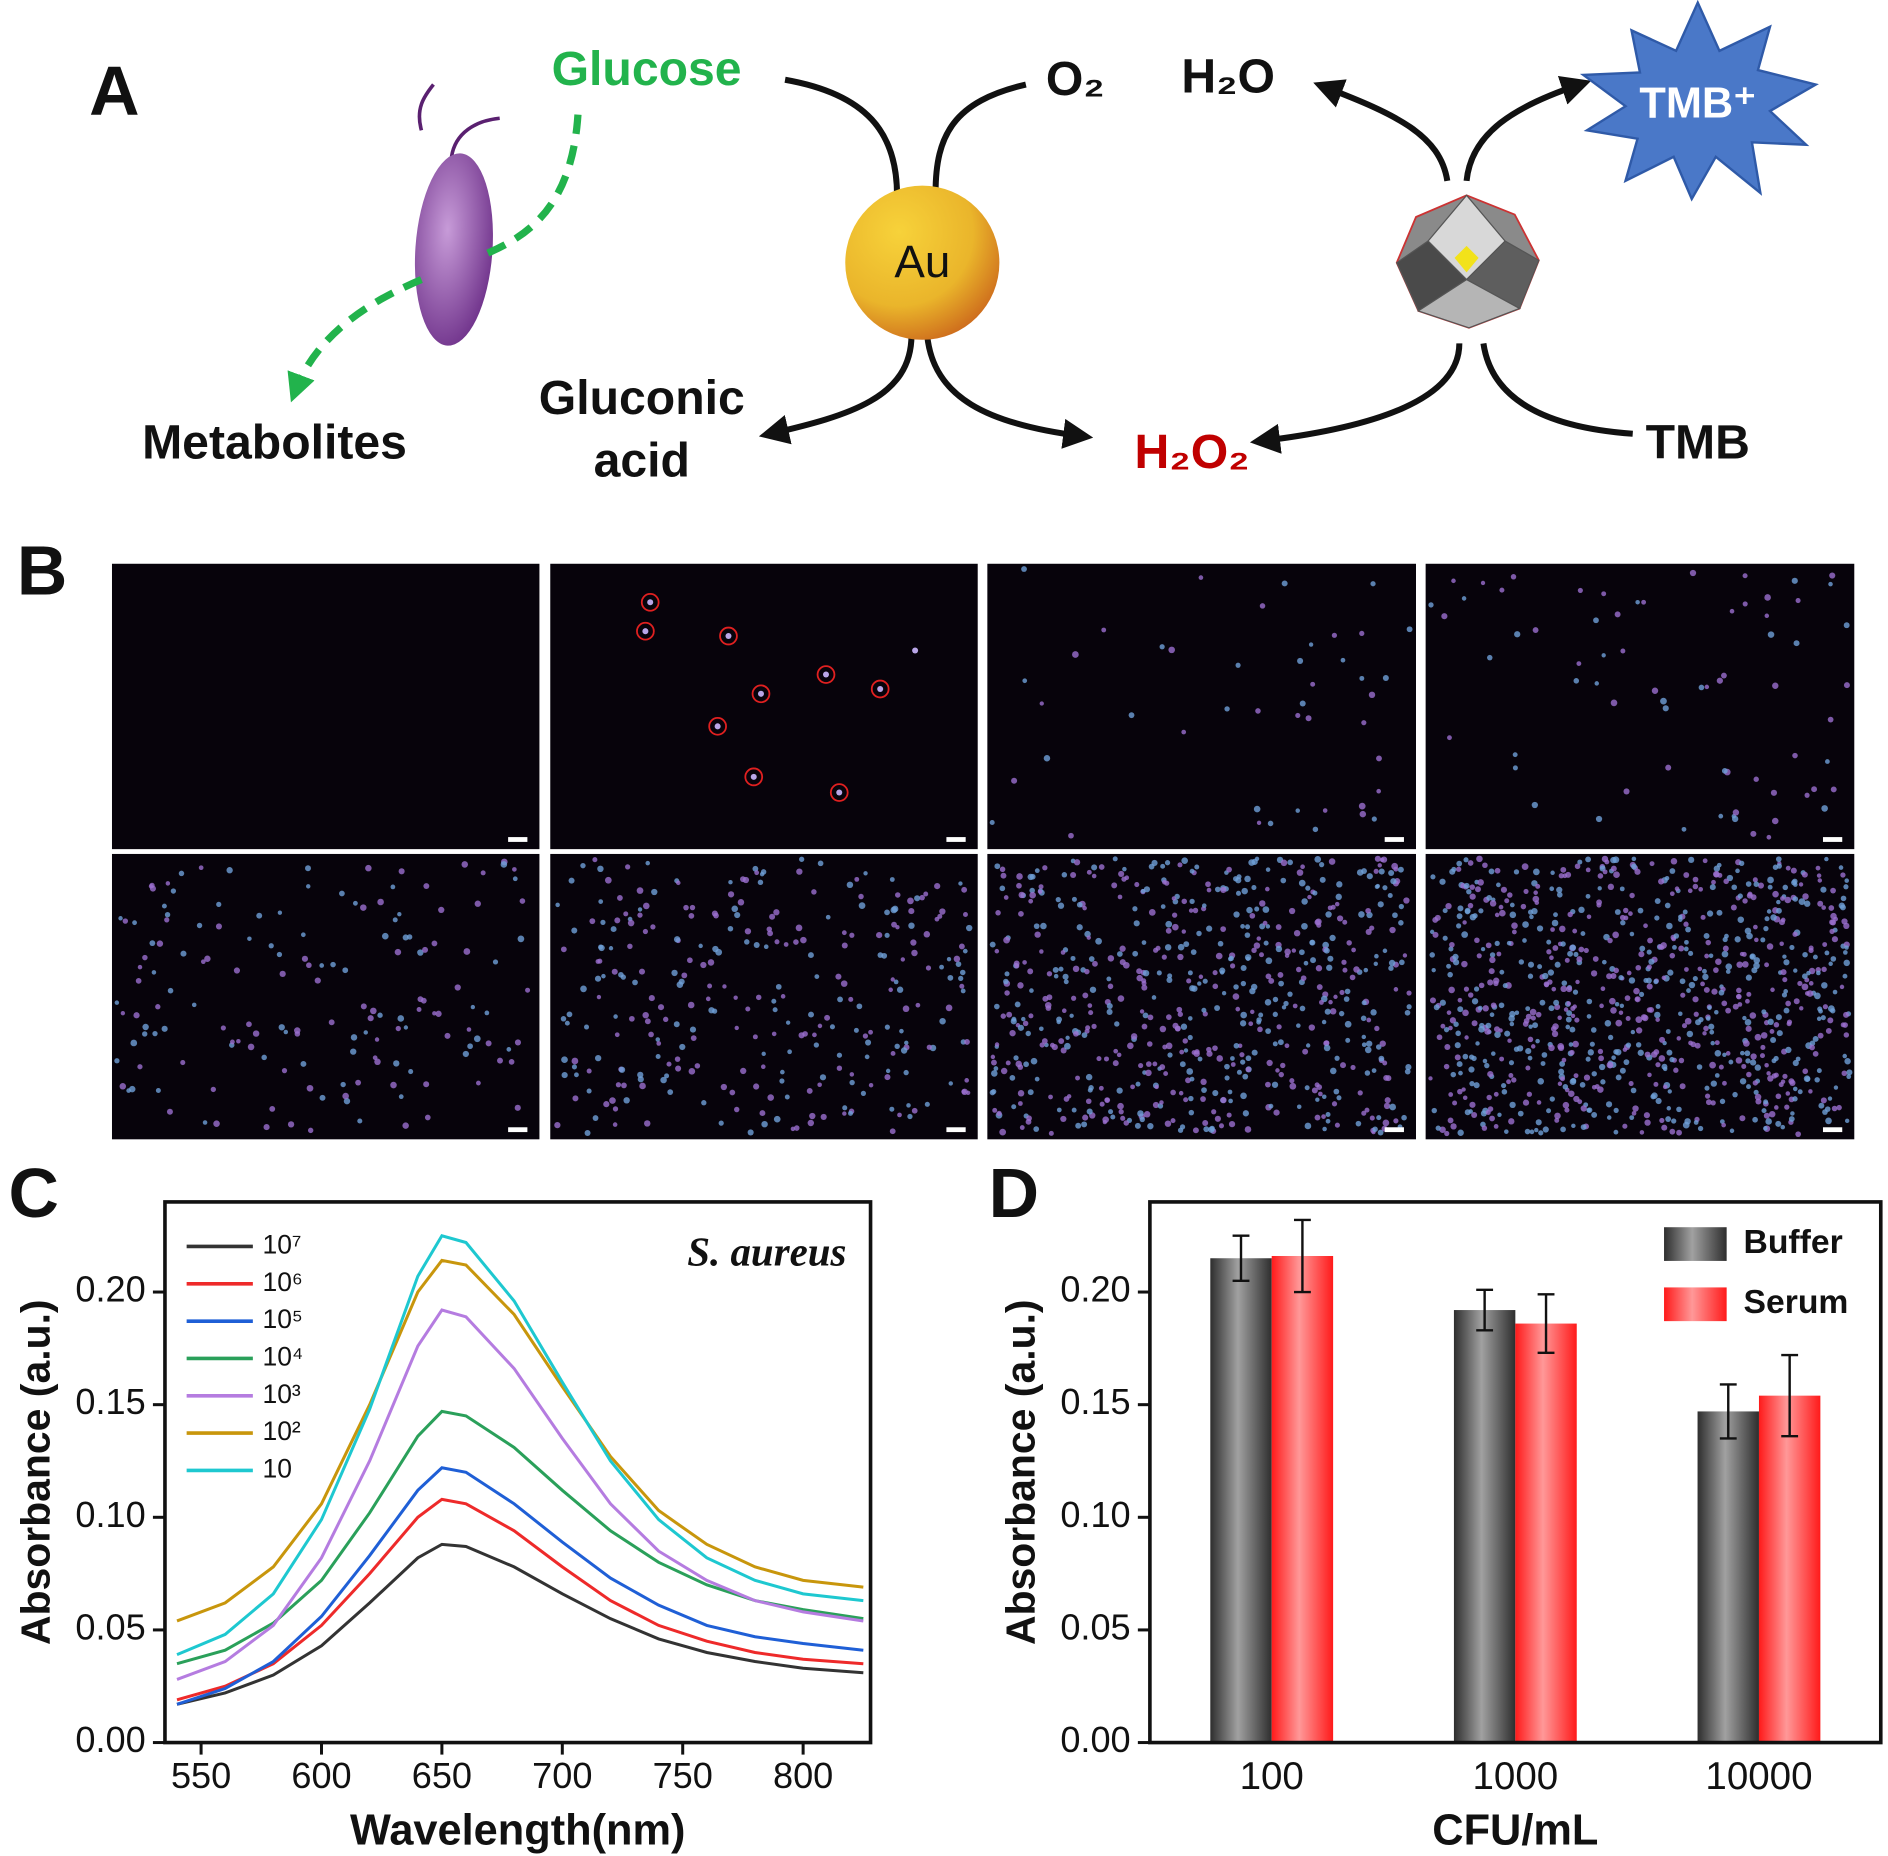  Describe the element at coordinates (1382, 130) in the screenshot. I see `reaction-arrow` at that location.